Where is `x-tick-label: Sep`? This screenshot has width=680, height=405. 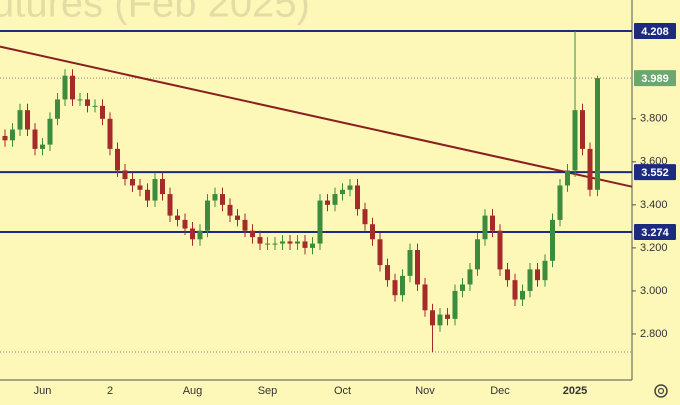
x-tick-label: Sep is located at coordinates (268, 391).